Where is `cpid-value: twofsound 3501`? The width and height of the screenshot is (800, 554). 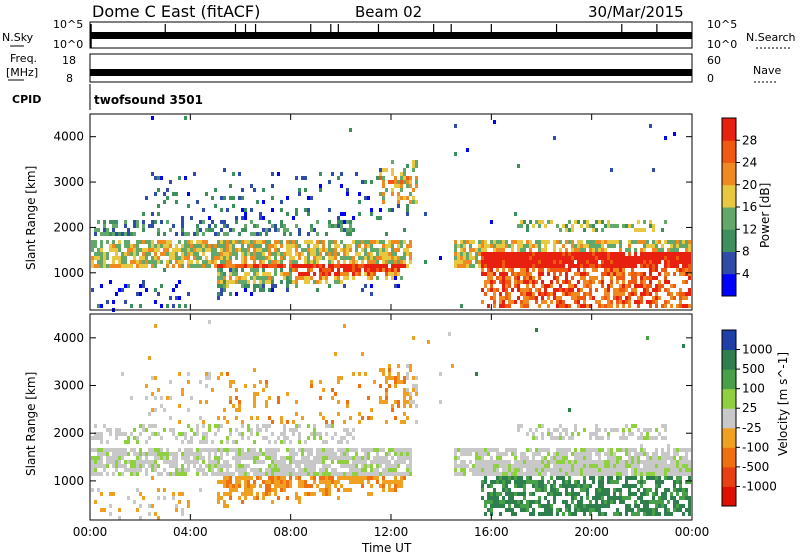 cpid-value: twofsound 3501 is located at coordinates (148, 100).